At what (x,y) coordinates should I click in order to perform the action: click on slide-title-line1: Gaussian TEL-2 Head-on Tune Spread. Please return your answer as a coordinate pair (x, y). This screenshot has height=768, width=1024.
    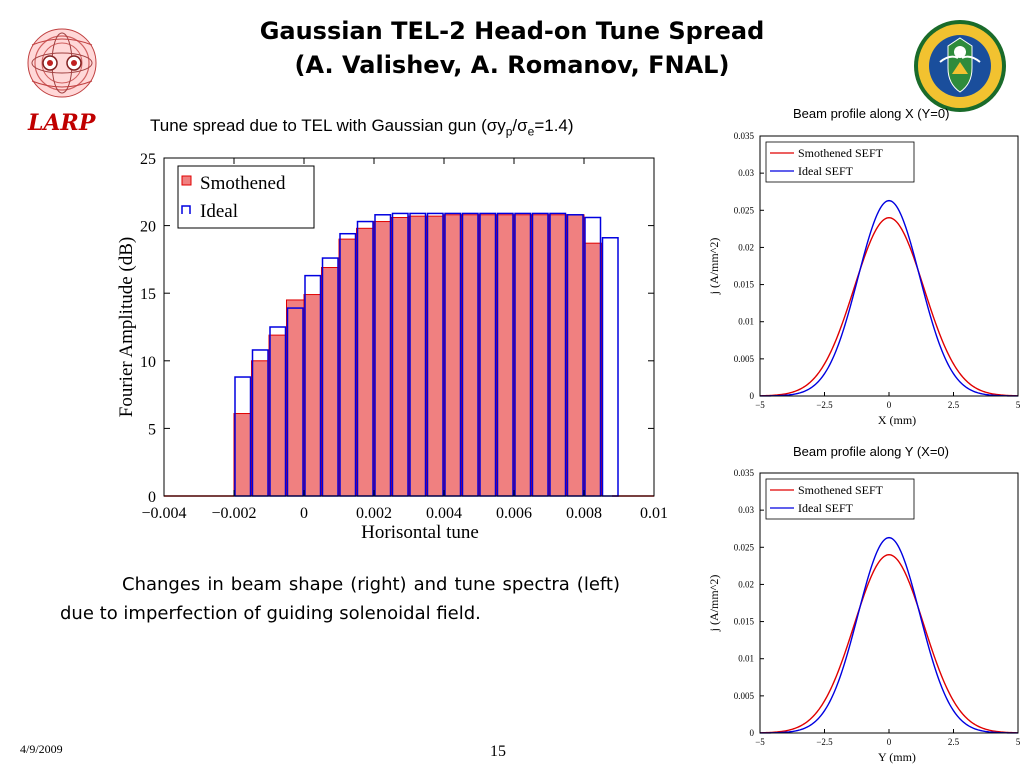
    Looking at the image, I should click on (512, 31).